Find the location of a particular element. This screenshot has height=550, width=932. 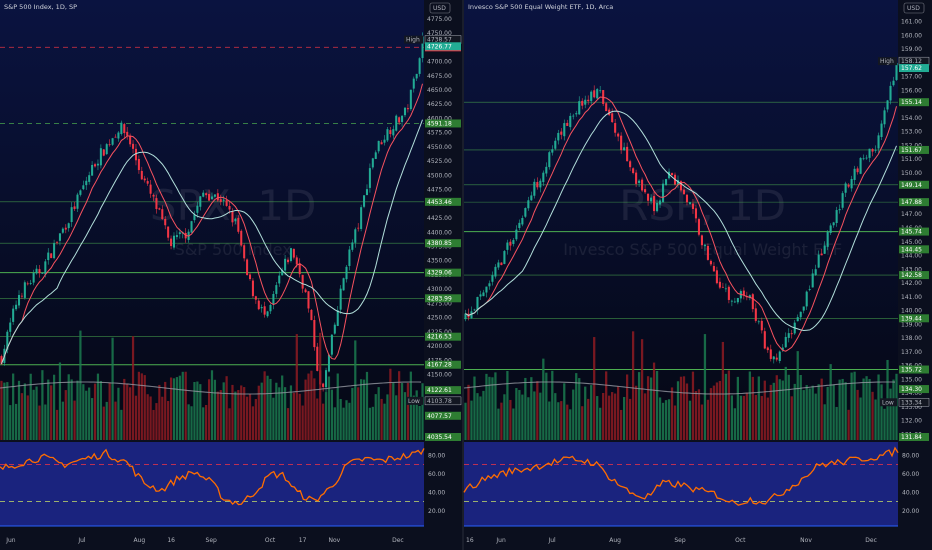

time-tick-label: 17 is located at coordinates (303, 540).